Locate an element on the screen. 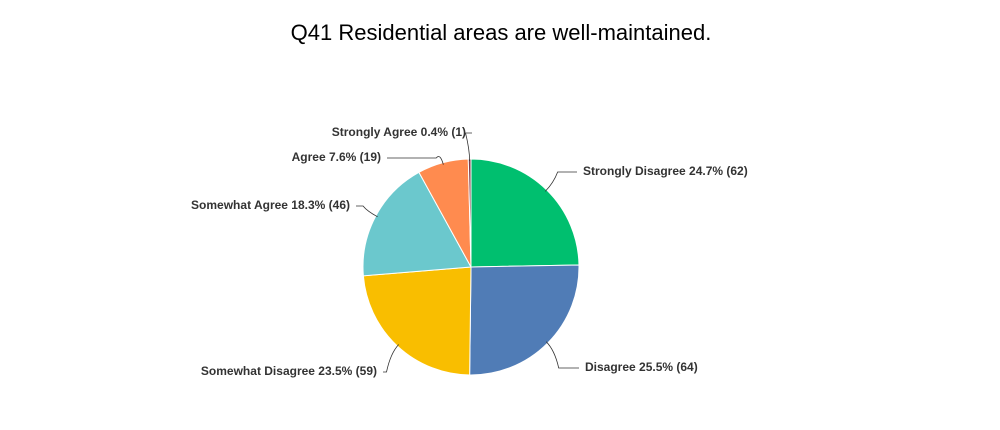 The height and width of the screenshot is (430, 1000). slice-label: Disagree 25.5% (64) is located at coordinates (641, 367).